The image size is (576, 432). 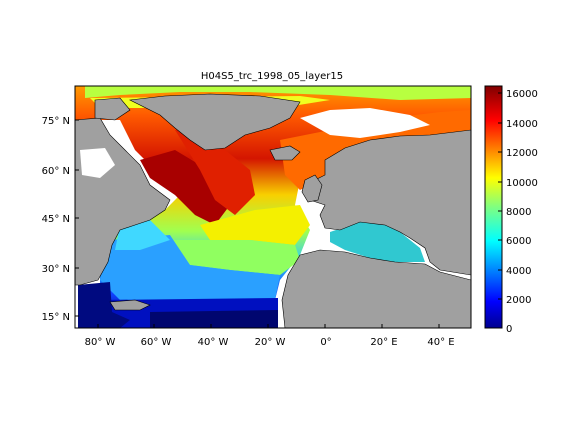 What do you see at coordinates (518, 271) in the screenshot?
I see `colorbar-label-4000: 4000` at bounding box center [518, 271].